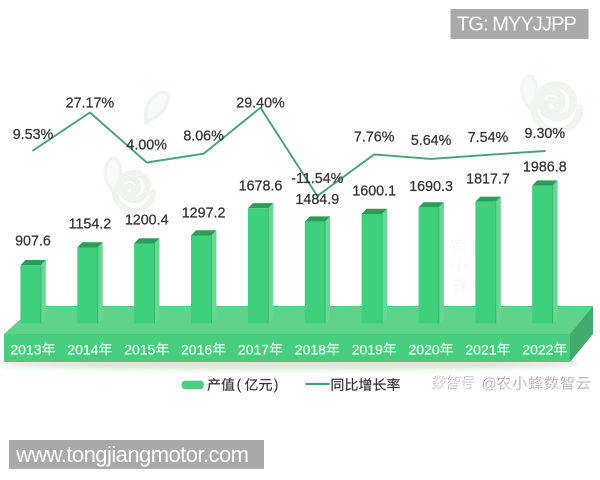 This screenshot has width=600, height=480. I want to click on svg-text: 2020, so click(424, 349).